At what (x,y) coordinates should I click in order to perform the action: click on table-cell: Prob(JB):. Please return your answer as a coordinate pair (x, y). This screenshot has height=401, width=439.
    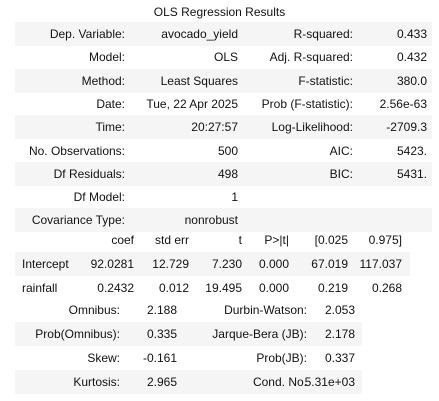
    Looking at the image, I should click on (281, 358).